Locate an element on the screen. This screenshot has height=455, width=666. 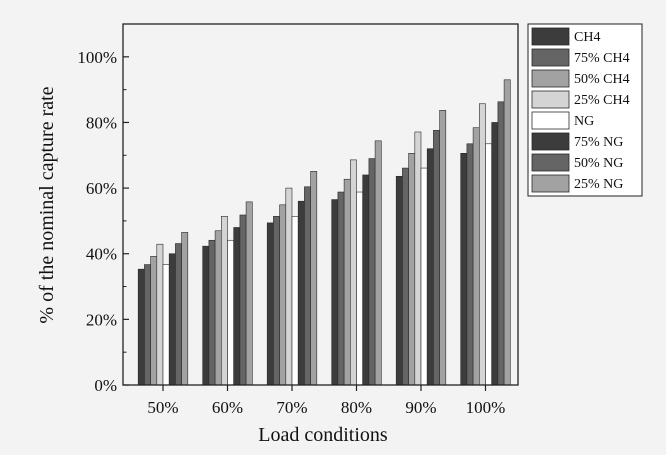
legend-label: 75% CH4 is located at coordinates (602, 58).